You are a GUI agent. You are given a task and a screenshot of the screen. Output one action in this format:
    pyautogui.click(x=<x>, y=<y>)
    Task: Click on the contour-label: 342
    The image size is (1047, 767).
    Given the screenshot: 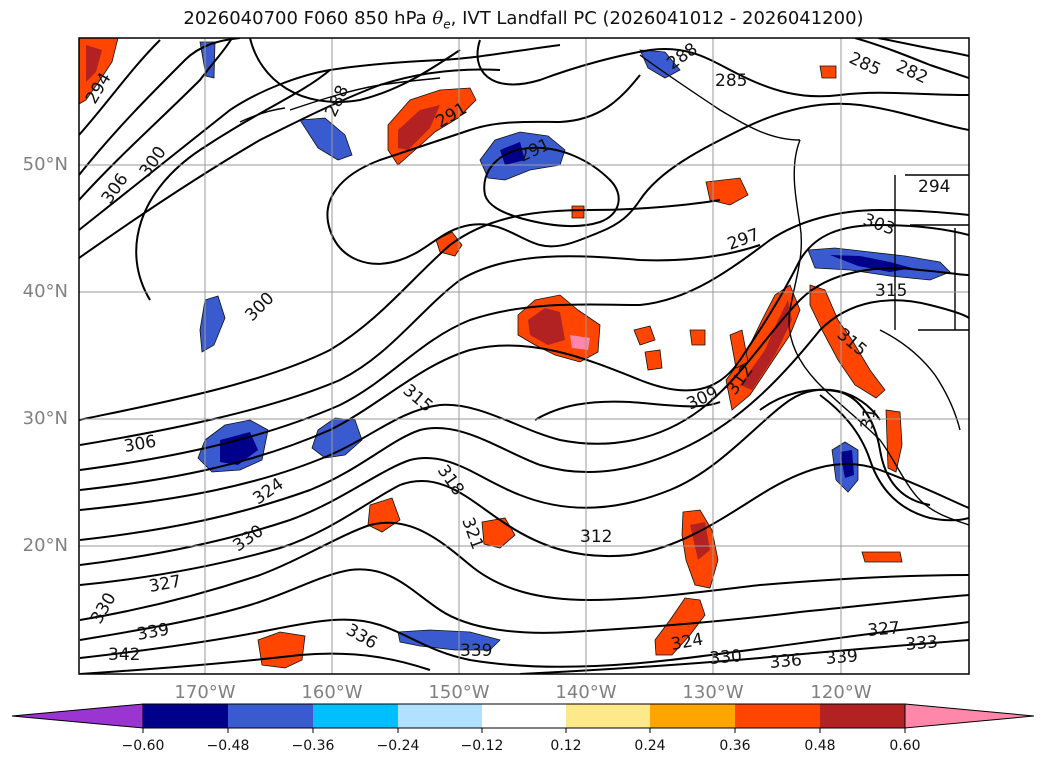 What is the action you would take?
    pyautogui.click(x=124, y=655)
    